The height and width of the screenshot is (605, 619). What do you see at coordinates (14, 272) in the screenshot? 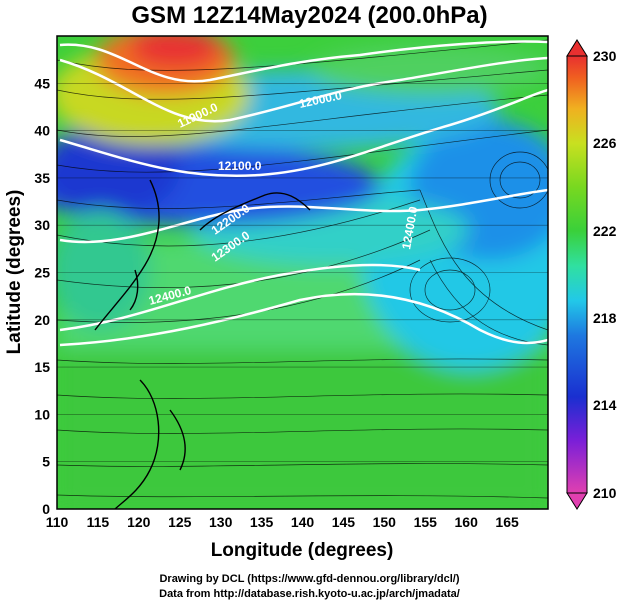
I see `y-axis-title: Latitude (degrees)` at bounding box center [14, 272].